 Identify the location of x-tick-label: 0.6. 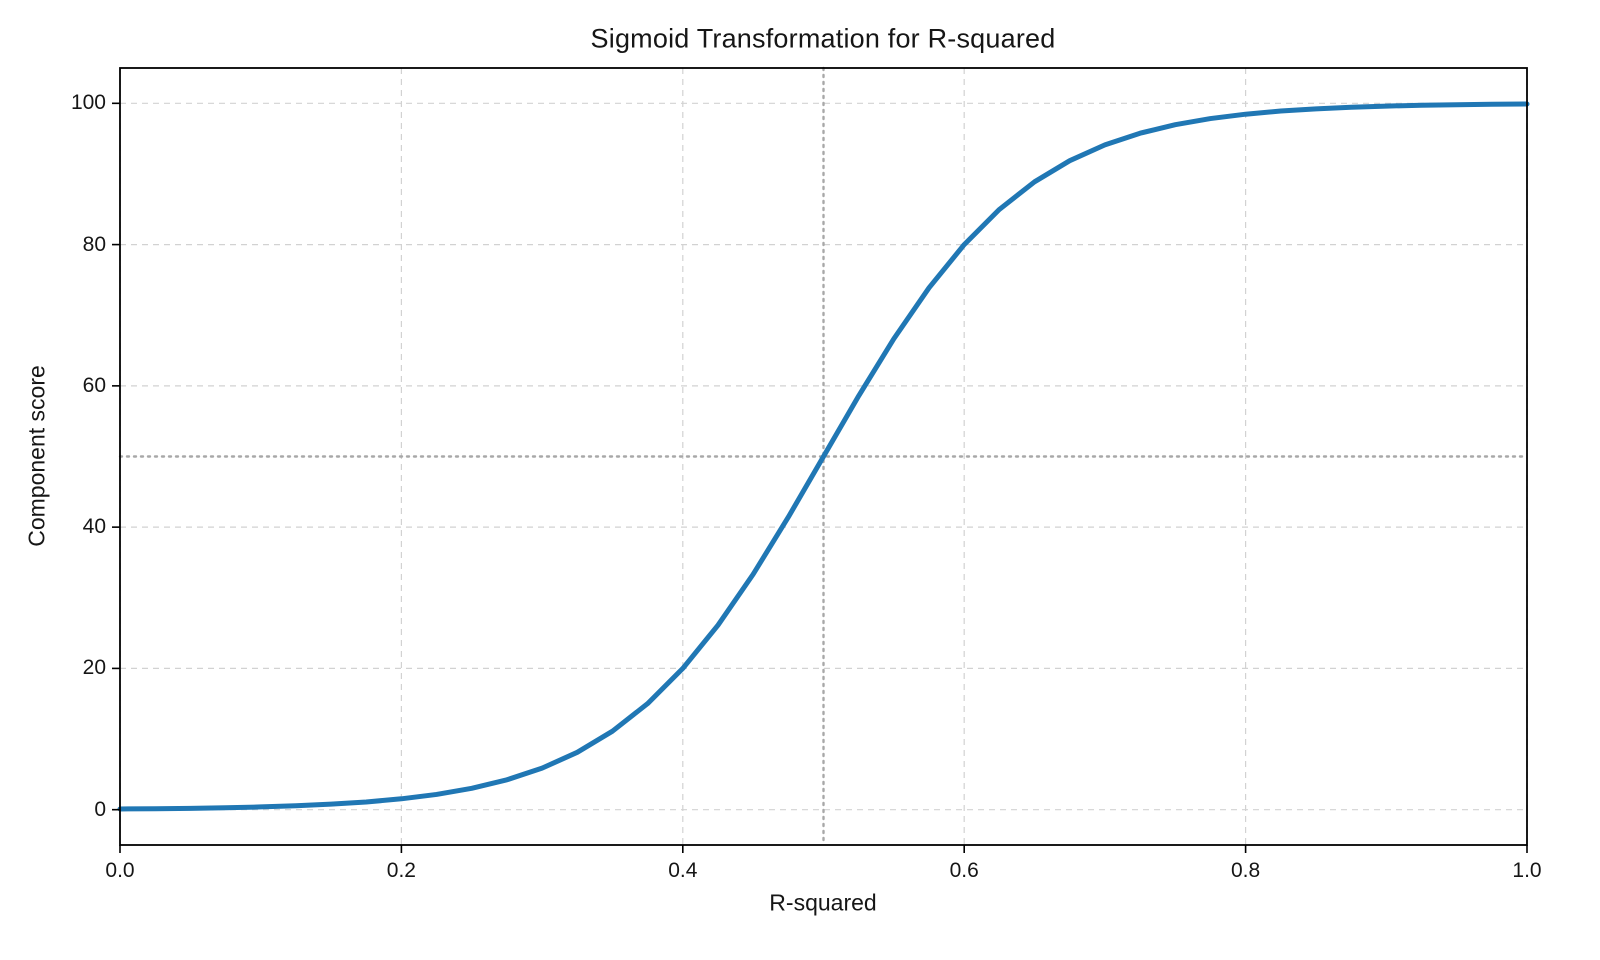
(964, 870).